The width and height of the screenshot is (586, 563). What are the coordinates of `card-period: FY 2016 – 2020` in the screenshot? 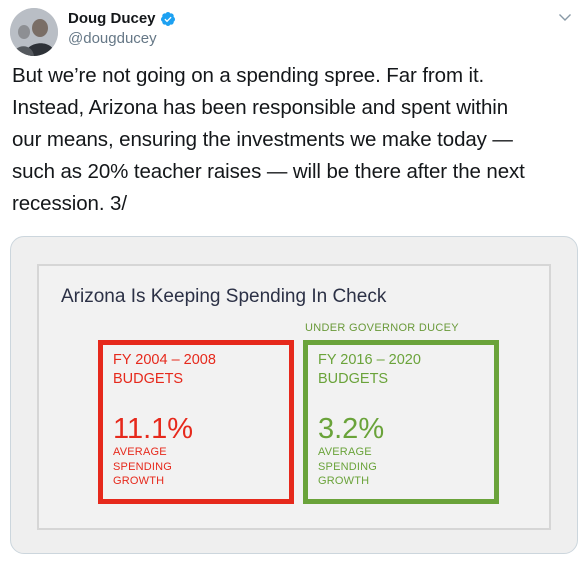 It's located at (369, 360).